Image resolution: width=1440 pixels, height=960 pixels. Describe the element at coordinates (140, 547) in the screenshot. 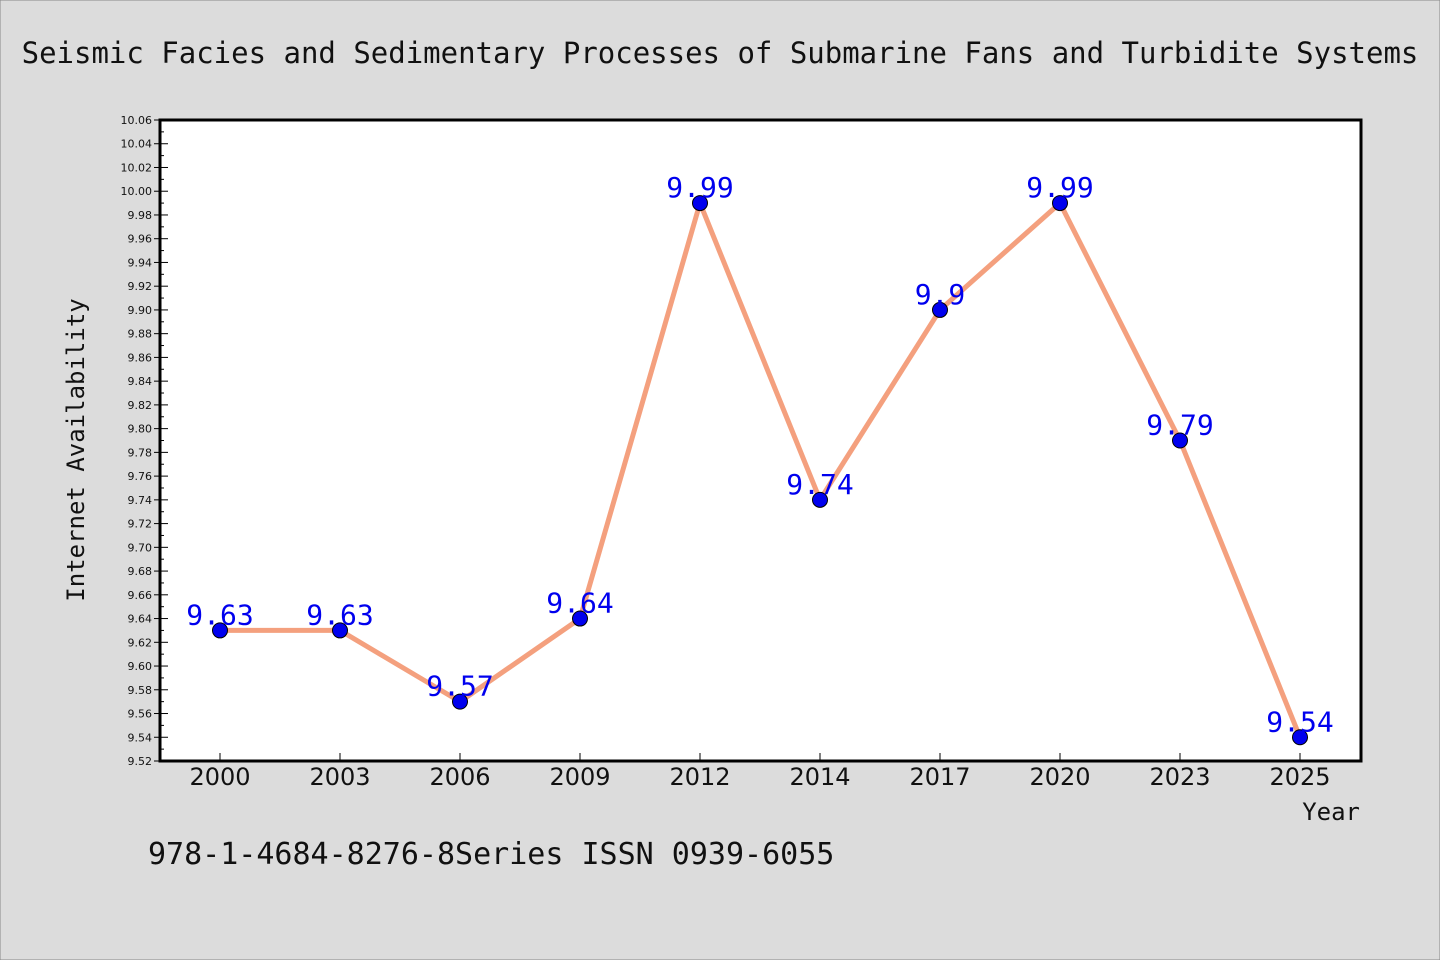

I see `y-tick-label: 9.70` at that location.